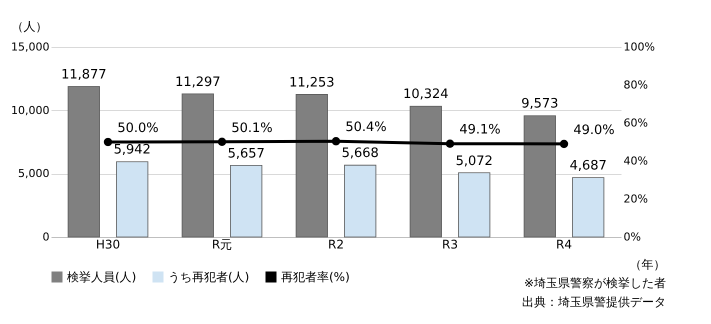 Image resolution: width=711 pixels, height=324 pixels. Describe the element at coordinates (222, 245) in the screenshot. I see `x-tick-label: R元` at that location.